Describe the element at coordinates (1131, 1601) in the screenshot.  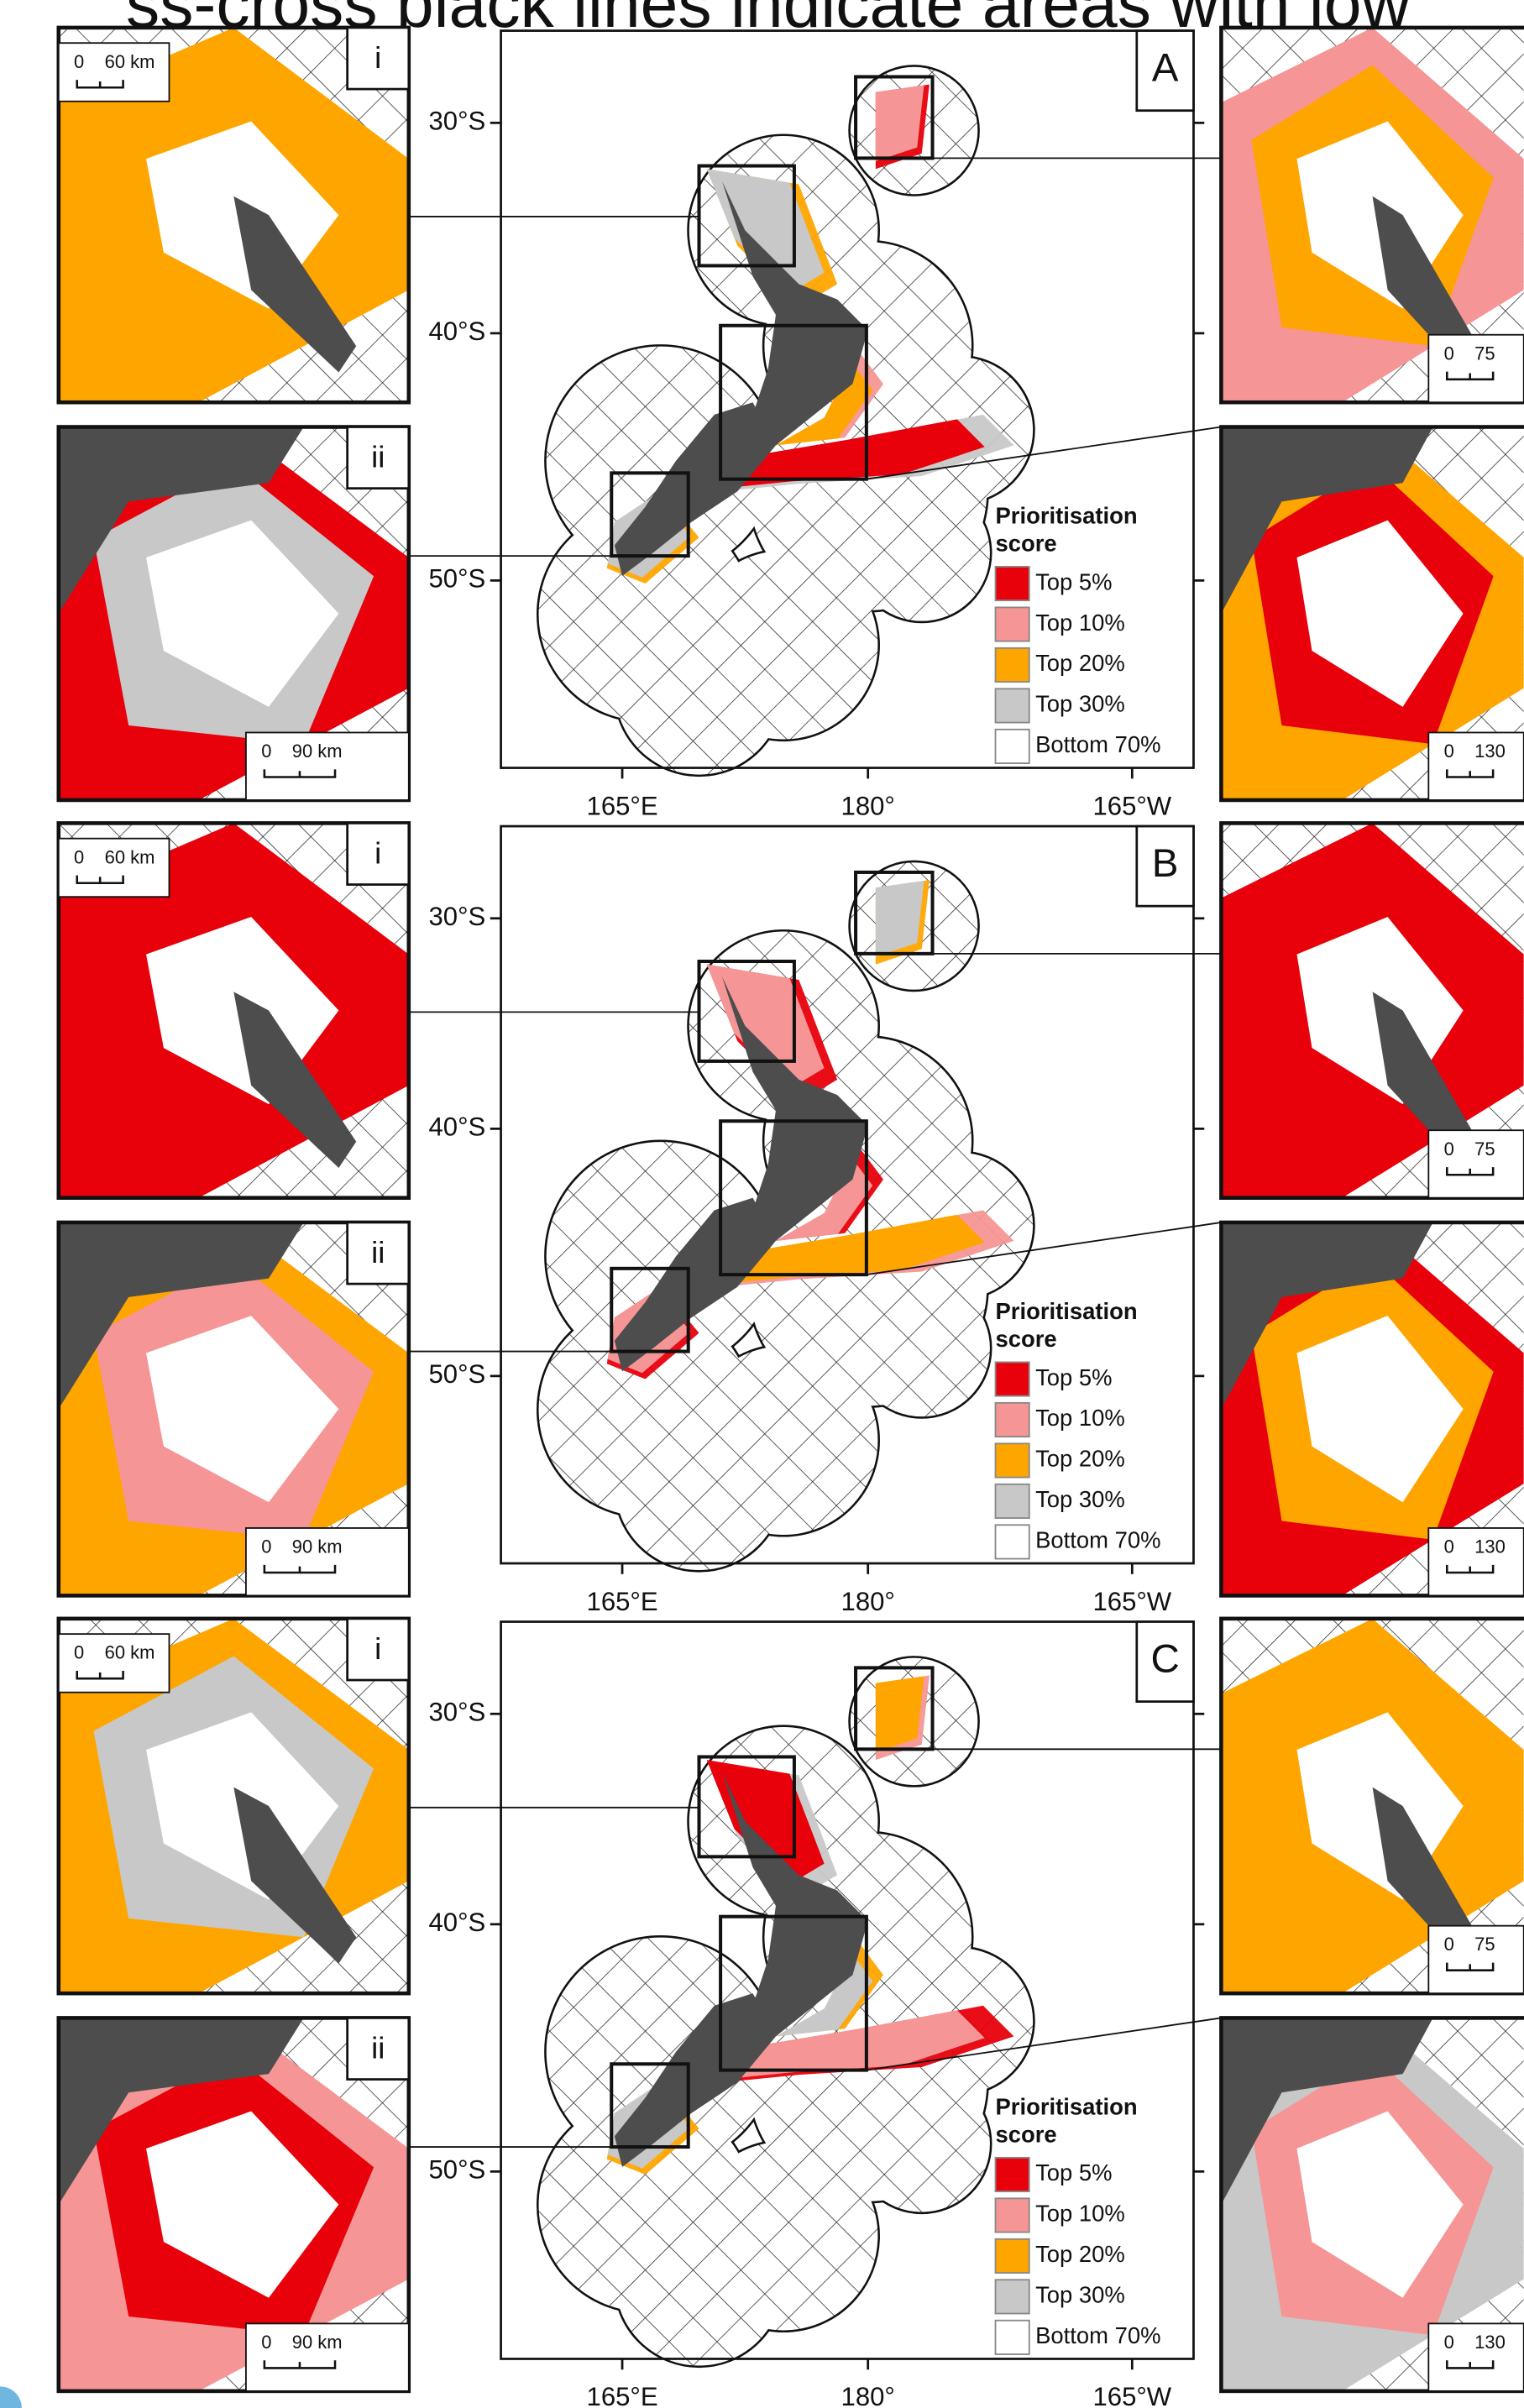
I see `lon-label: 165°W` at that location.